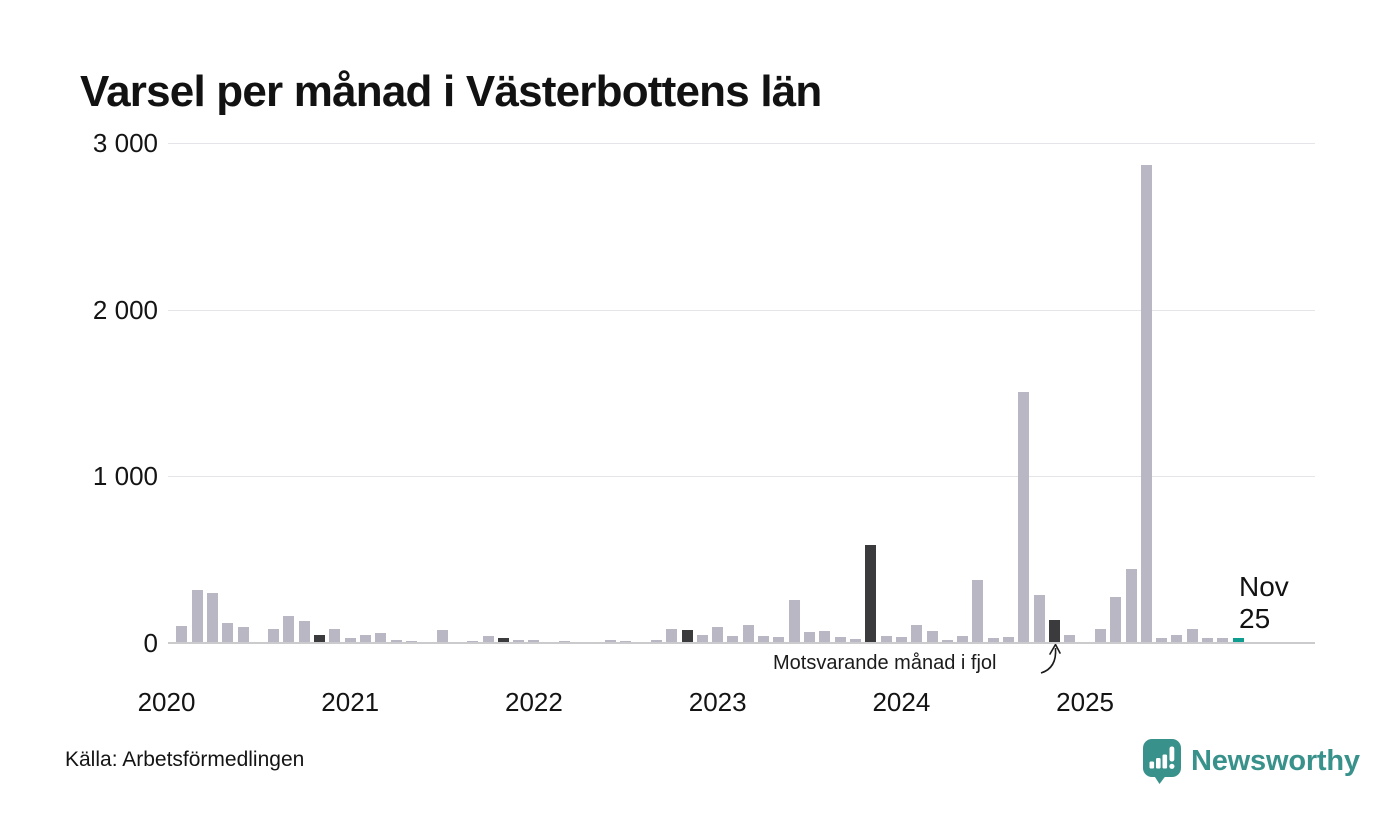 This screenshot has width=1400, height=840. I want to click on current-month-label-line1: Nov, so click(1264, 586).